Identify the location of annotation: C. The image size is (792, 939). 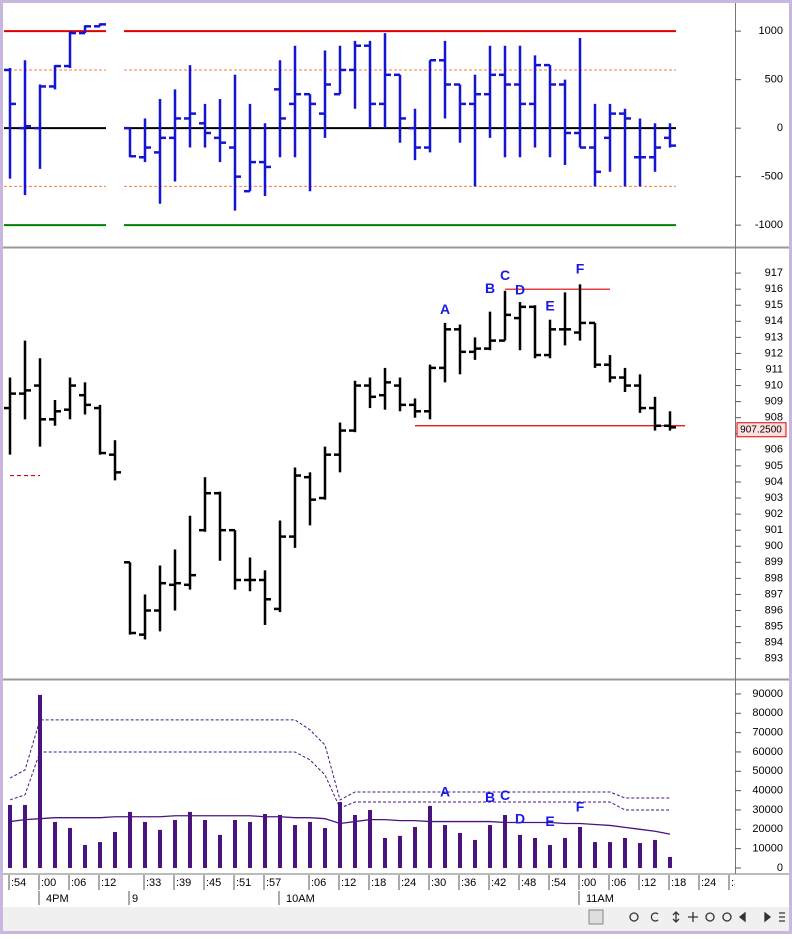
(505, 275).